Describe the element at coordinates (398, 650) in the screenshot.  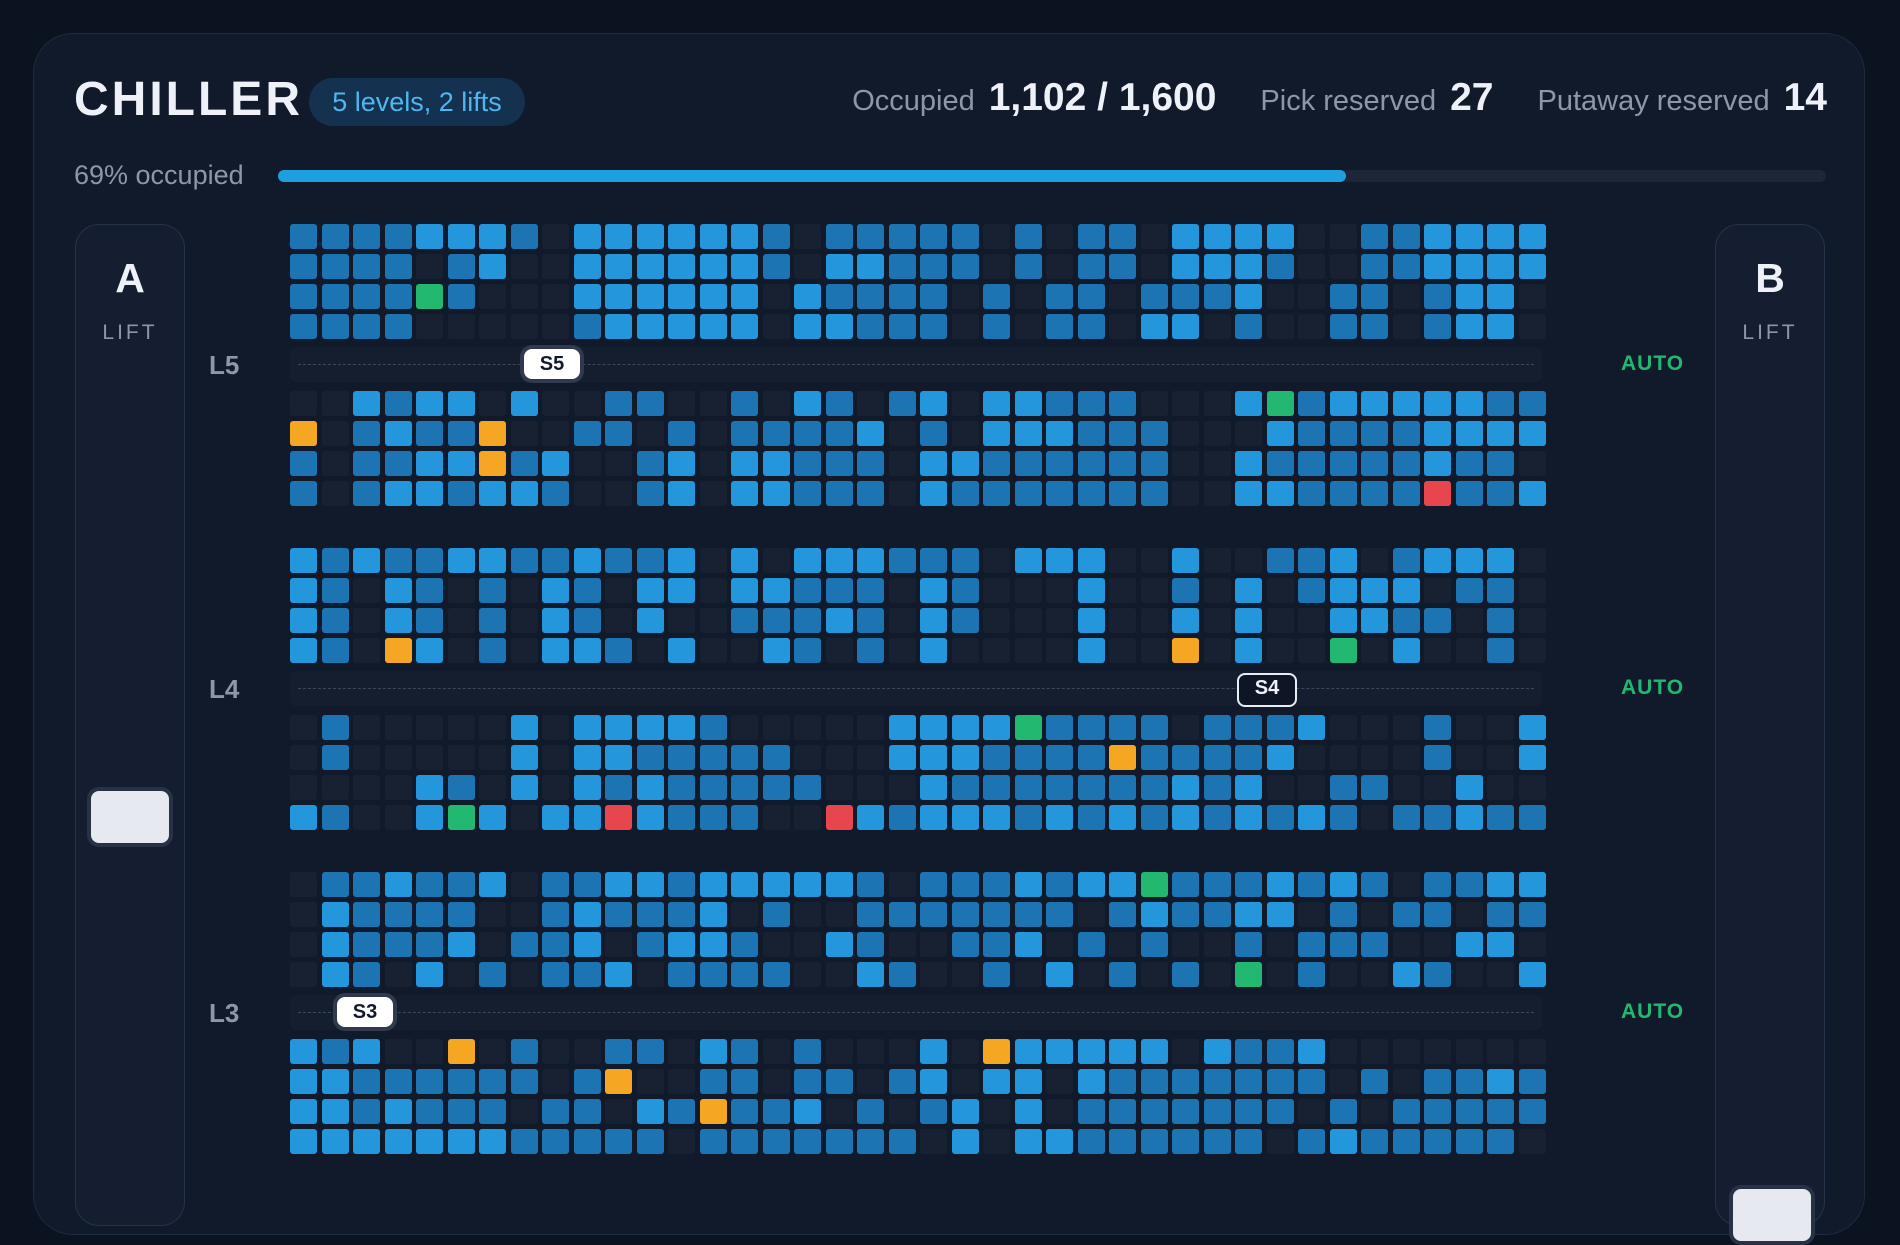
I see `slot-pick-reserved` at that location.